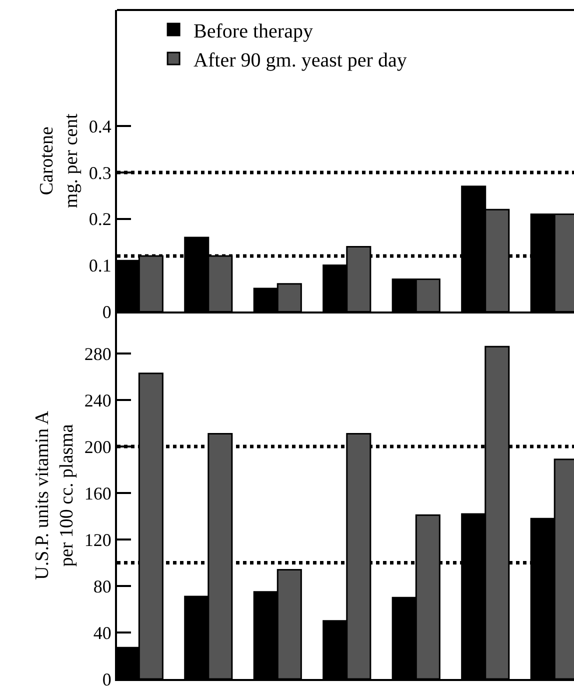 The width and height of the screenshot is (574, 695). I want to click on legend-label: Before therapy, so click(253, 31).